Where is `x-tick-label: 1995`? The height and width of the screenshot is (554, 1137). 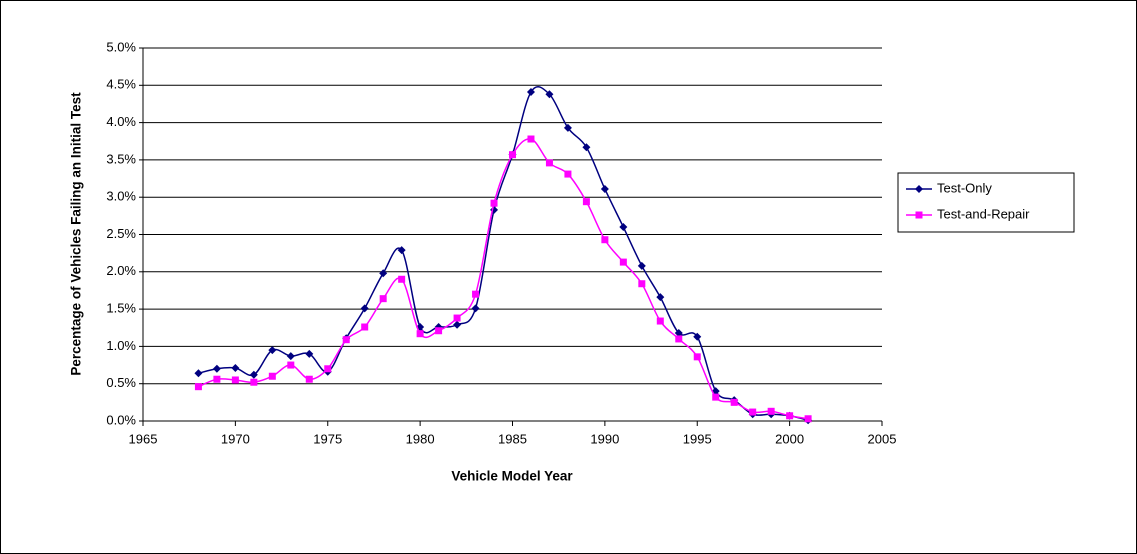 x-tick-label: 1995 is located at coordinates (697, 438).